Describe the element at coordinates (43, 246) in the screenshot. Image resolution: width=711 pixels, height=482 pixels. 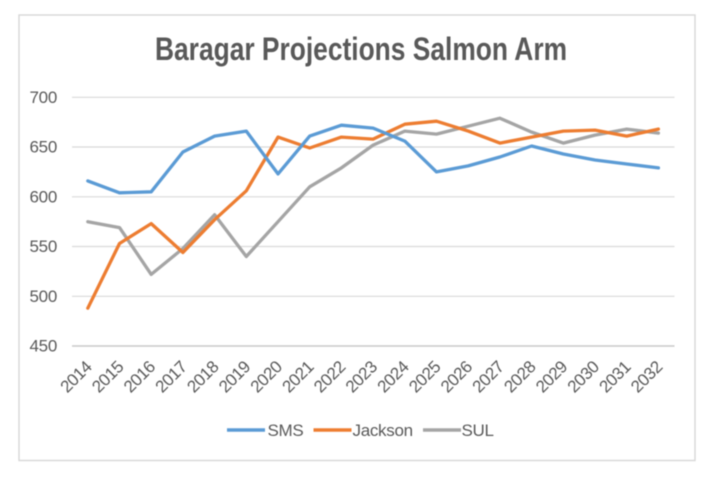
I see `svg-text: 550` at that location.